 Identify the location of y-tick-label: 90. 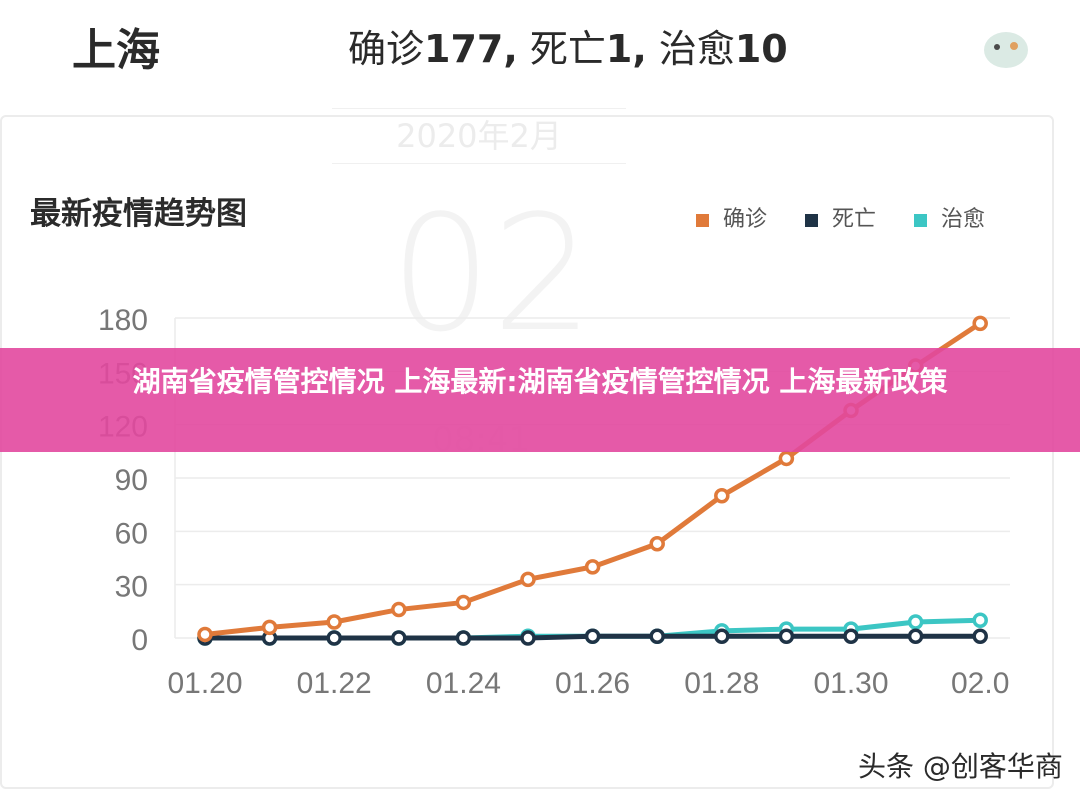
(131, 480).